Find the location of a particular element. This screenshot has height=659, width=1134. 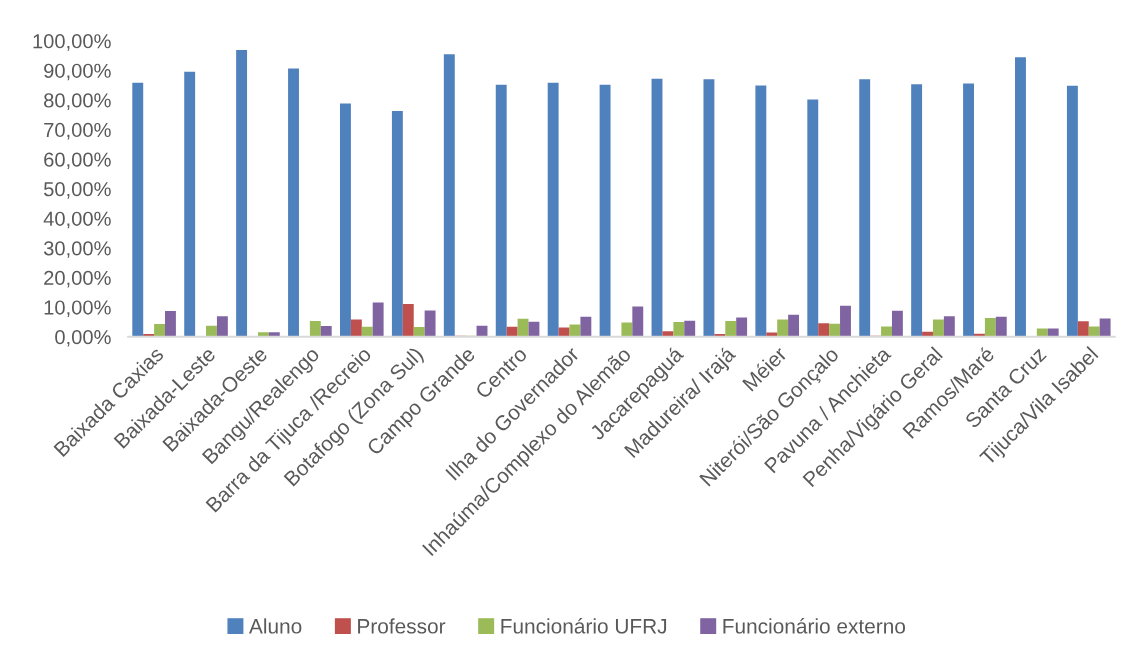

y-tick-label: 60,00% is located at coordinates (77, 161).